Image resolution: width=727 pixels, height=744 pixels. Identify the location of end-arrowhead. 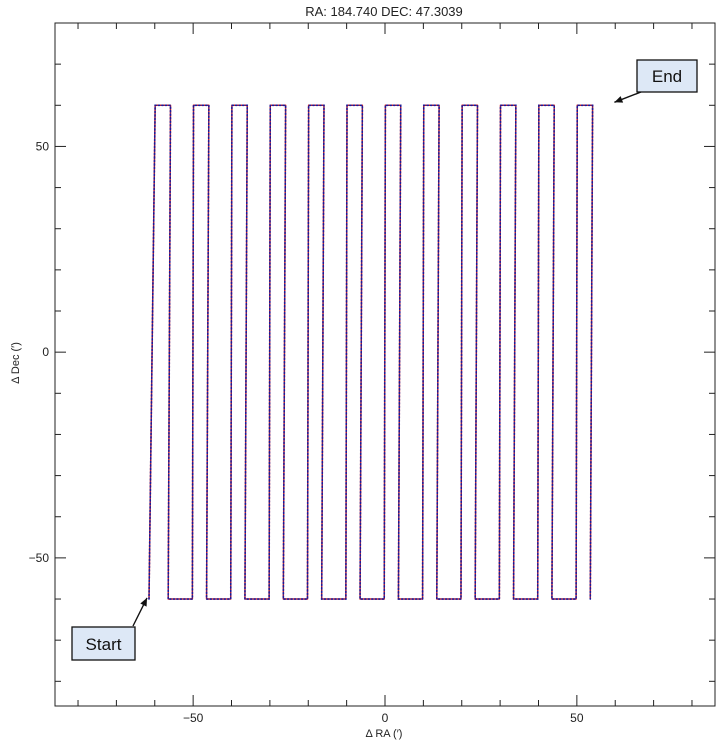
(619, 99).